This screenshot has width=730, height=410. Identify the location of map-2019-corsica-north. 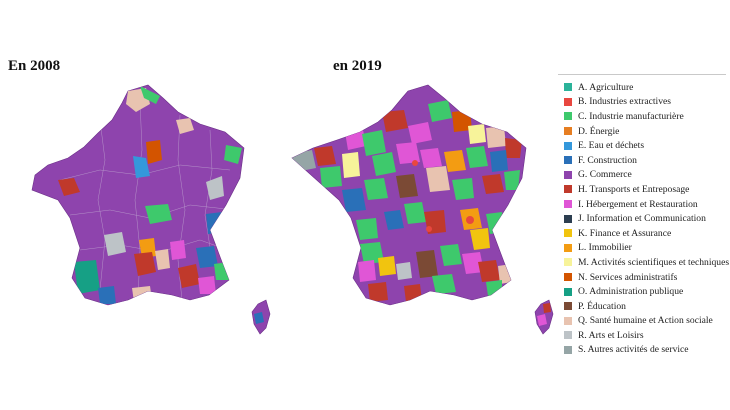
(547, 308).